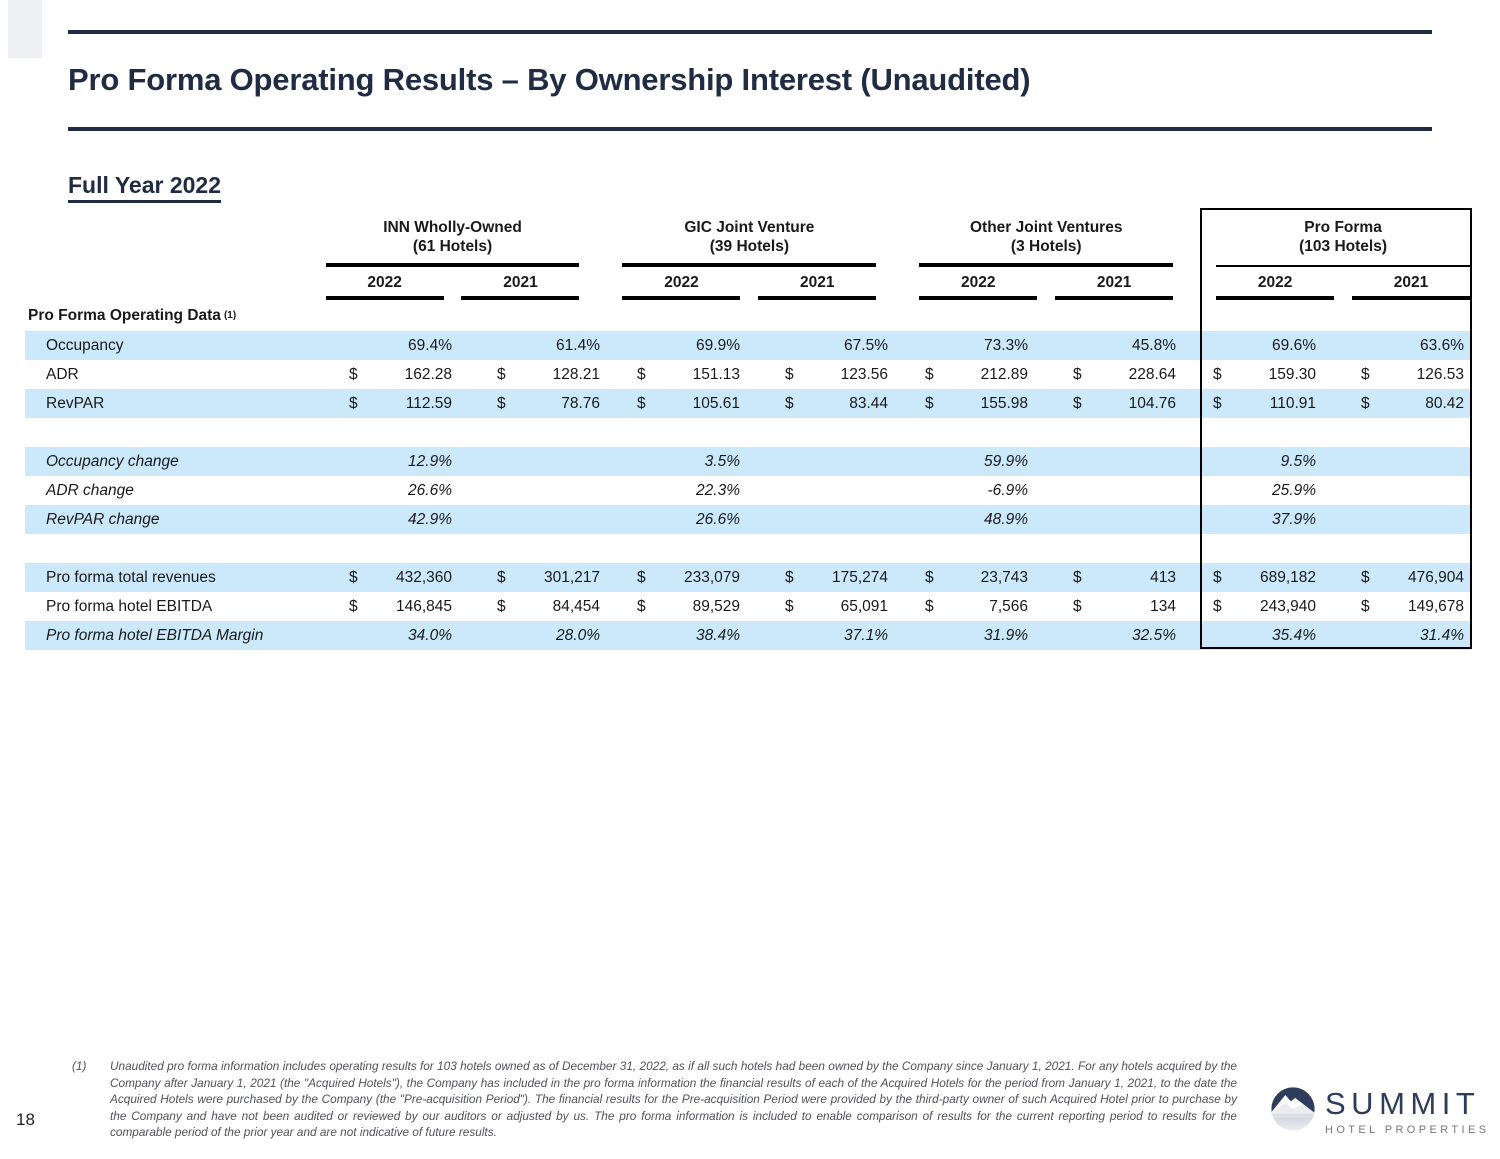  I want to click on header-label-spacer, so click(175, 255).